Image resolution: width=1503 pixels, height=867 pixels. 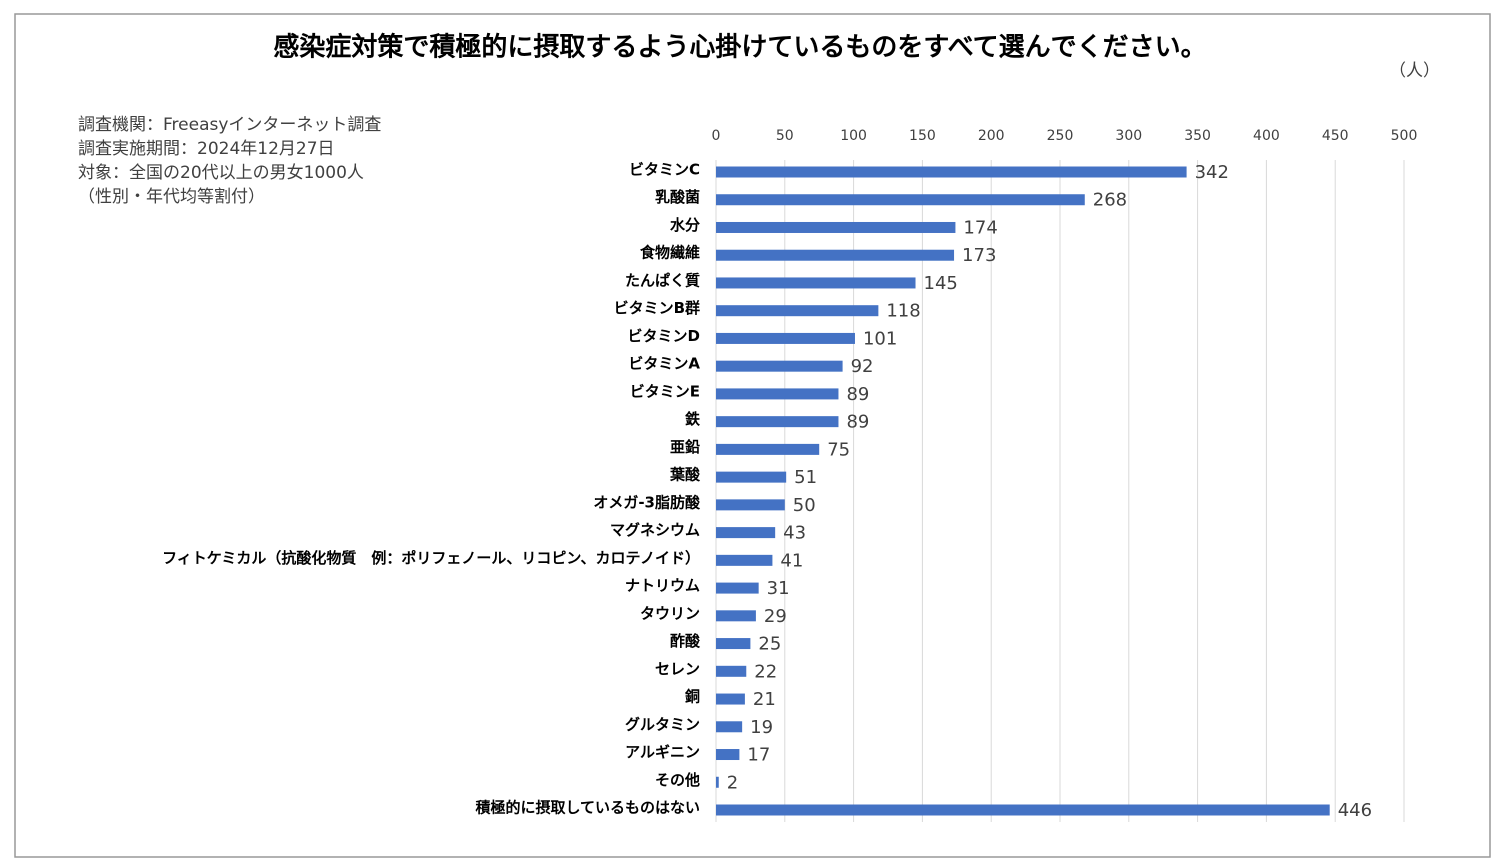 What do you see at coordinates (791, 560) in the screenshot?
I see `value-label: 41` at bounding box center [791, 560].